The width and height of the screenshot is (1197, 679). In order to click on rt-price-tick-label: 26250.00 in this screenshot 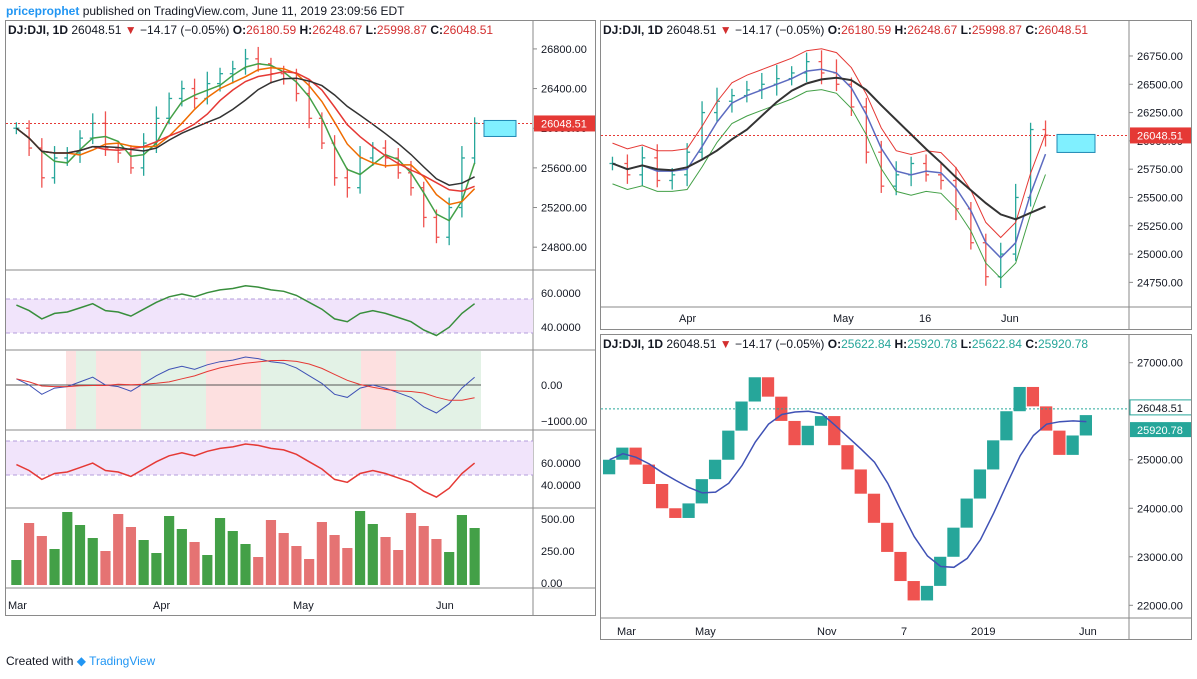, I will do `click(1160, 114)`.